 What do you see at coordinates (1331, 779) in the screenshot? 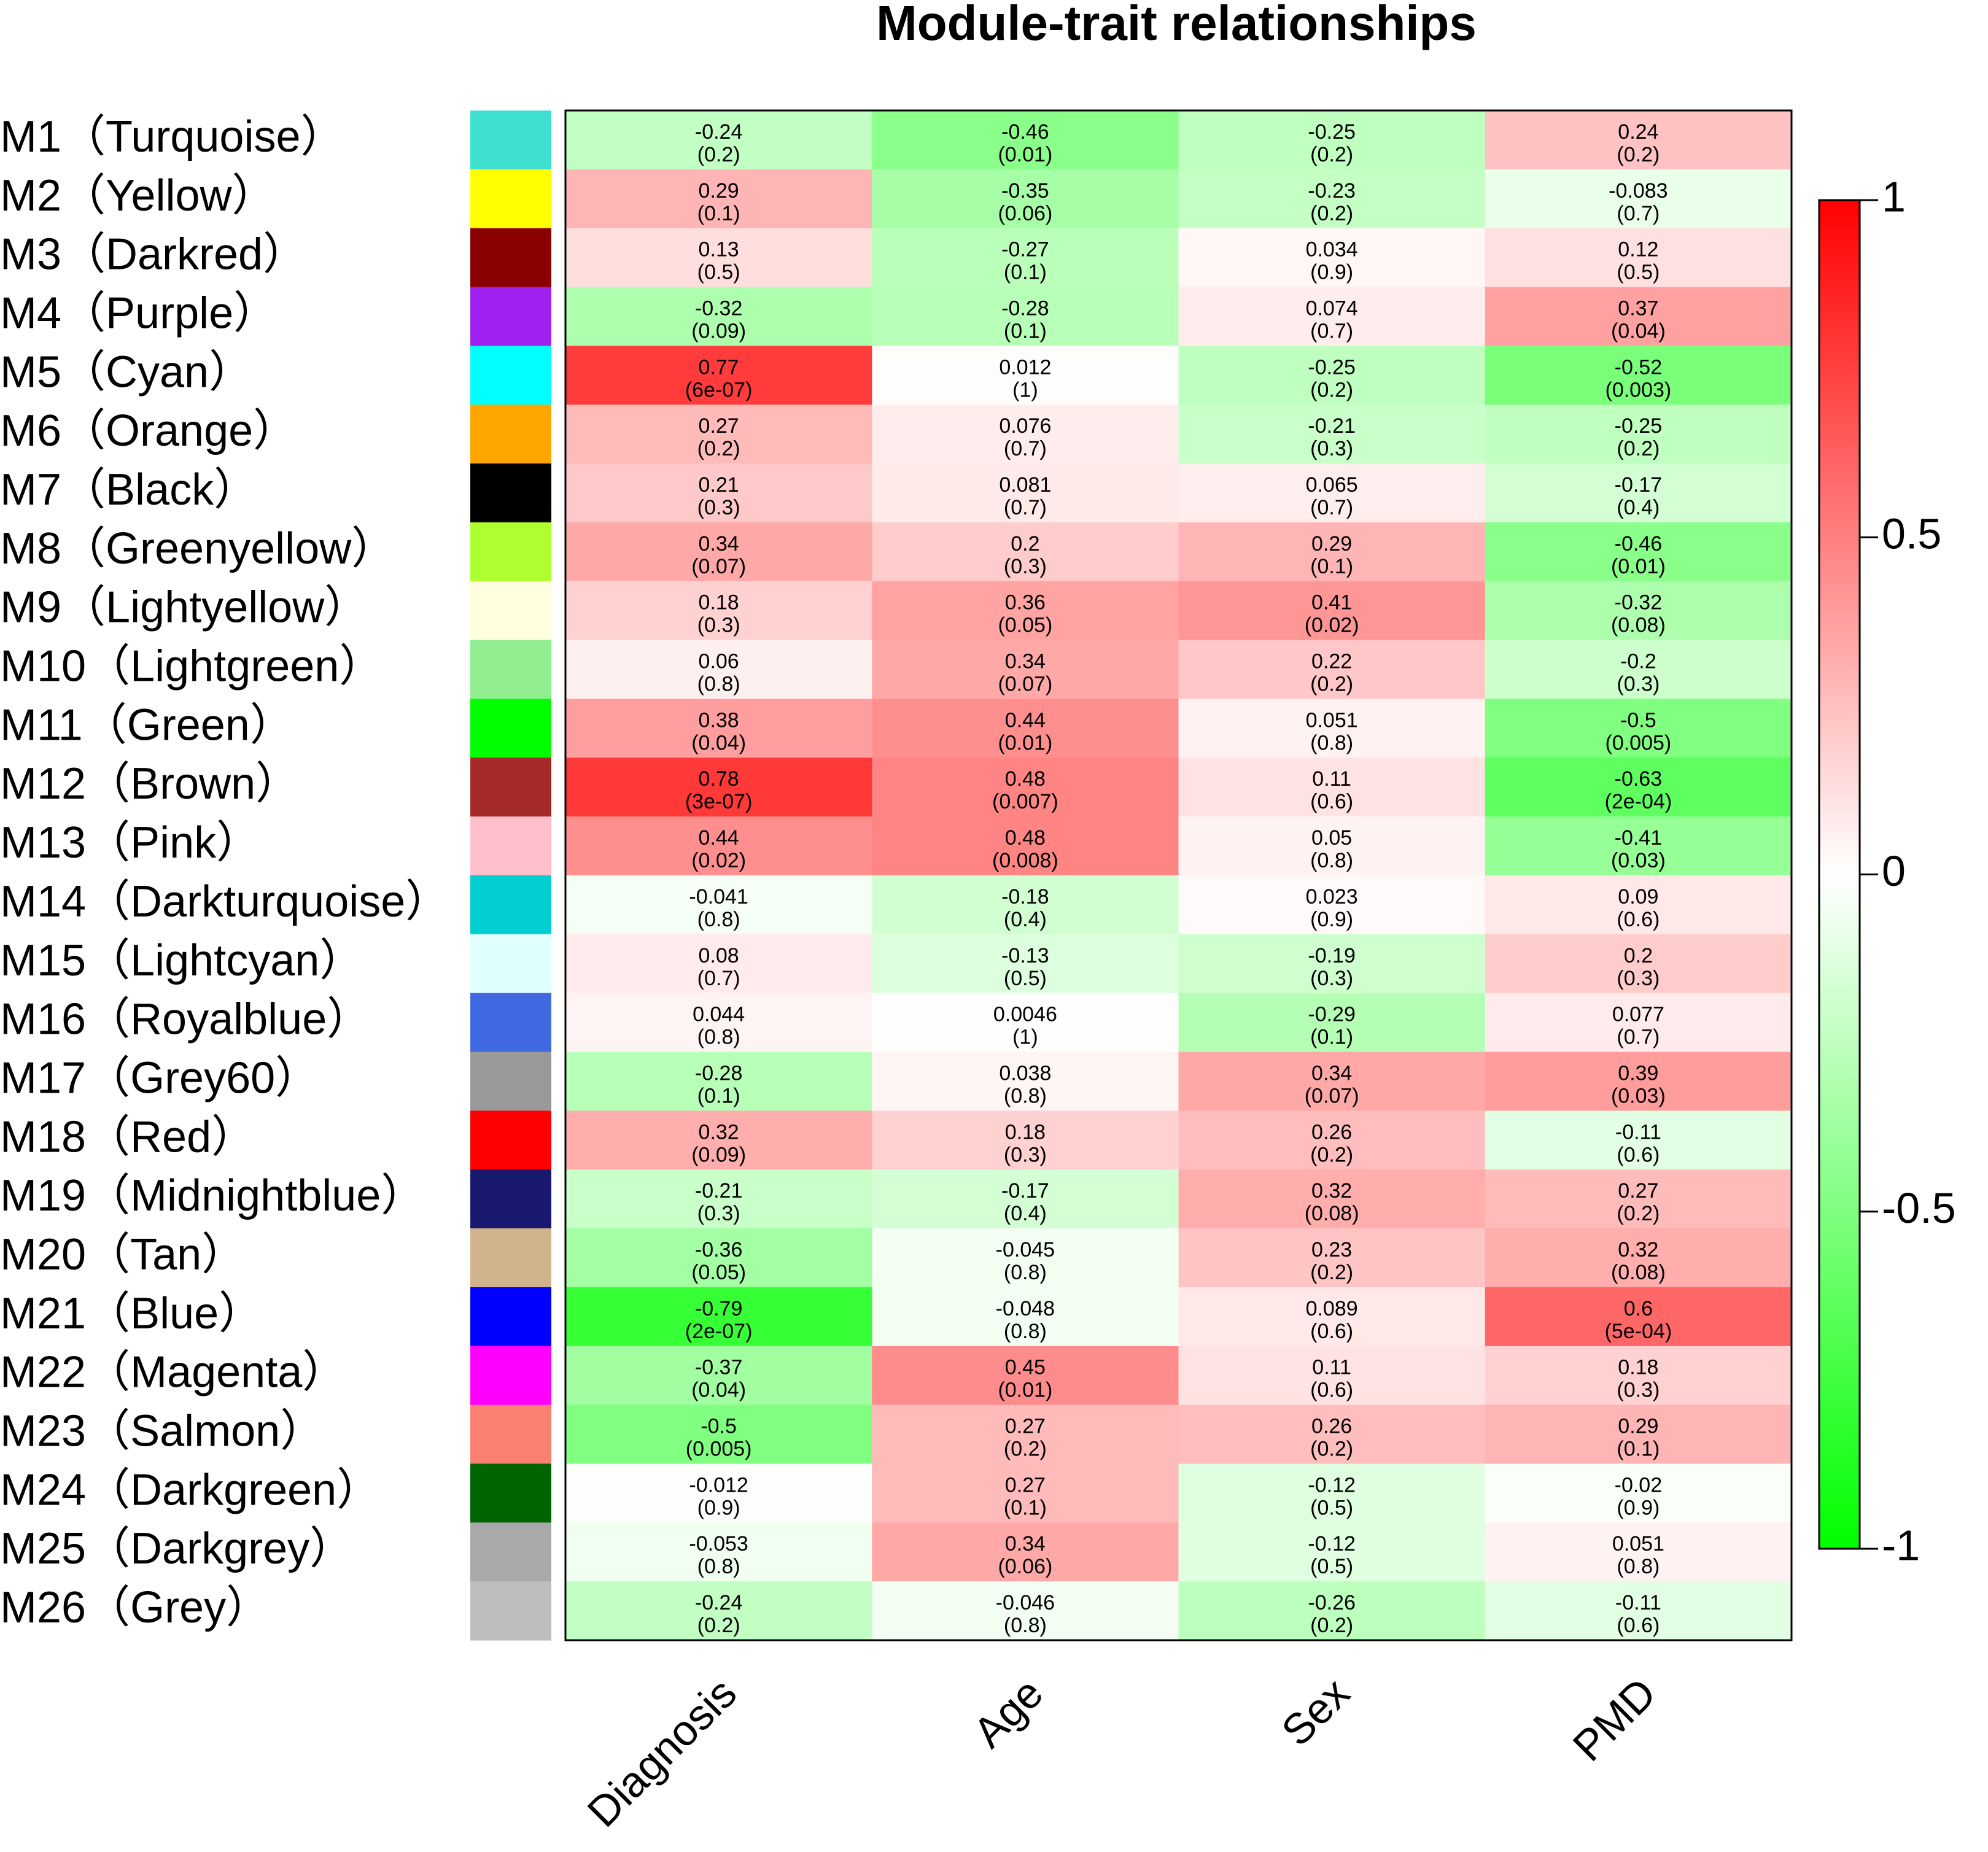
I see `cell-value: 0.11` at bounding box center [1331, 779].